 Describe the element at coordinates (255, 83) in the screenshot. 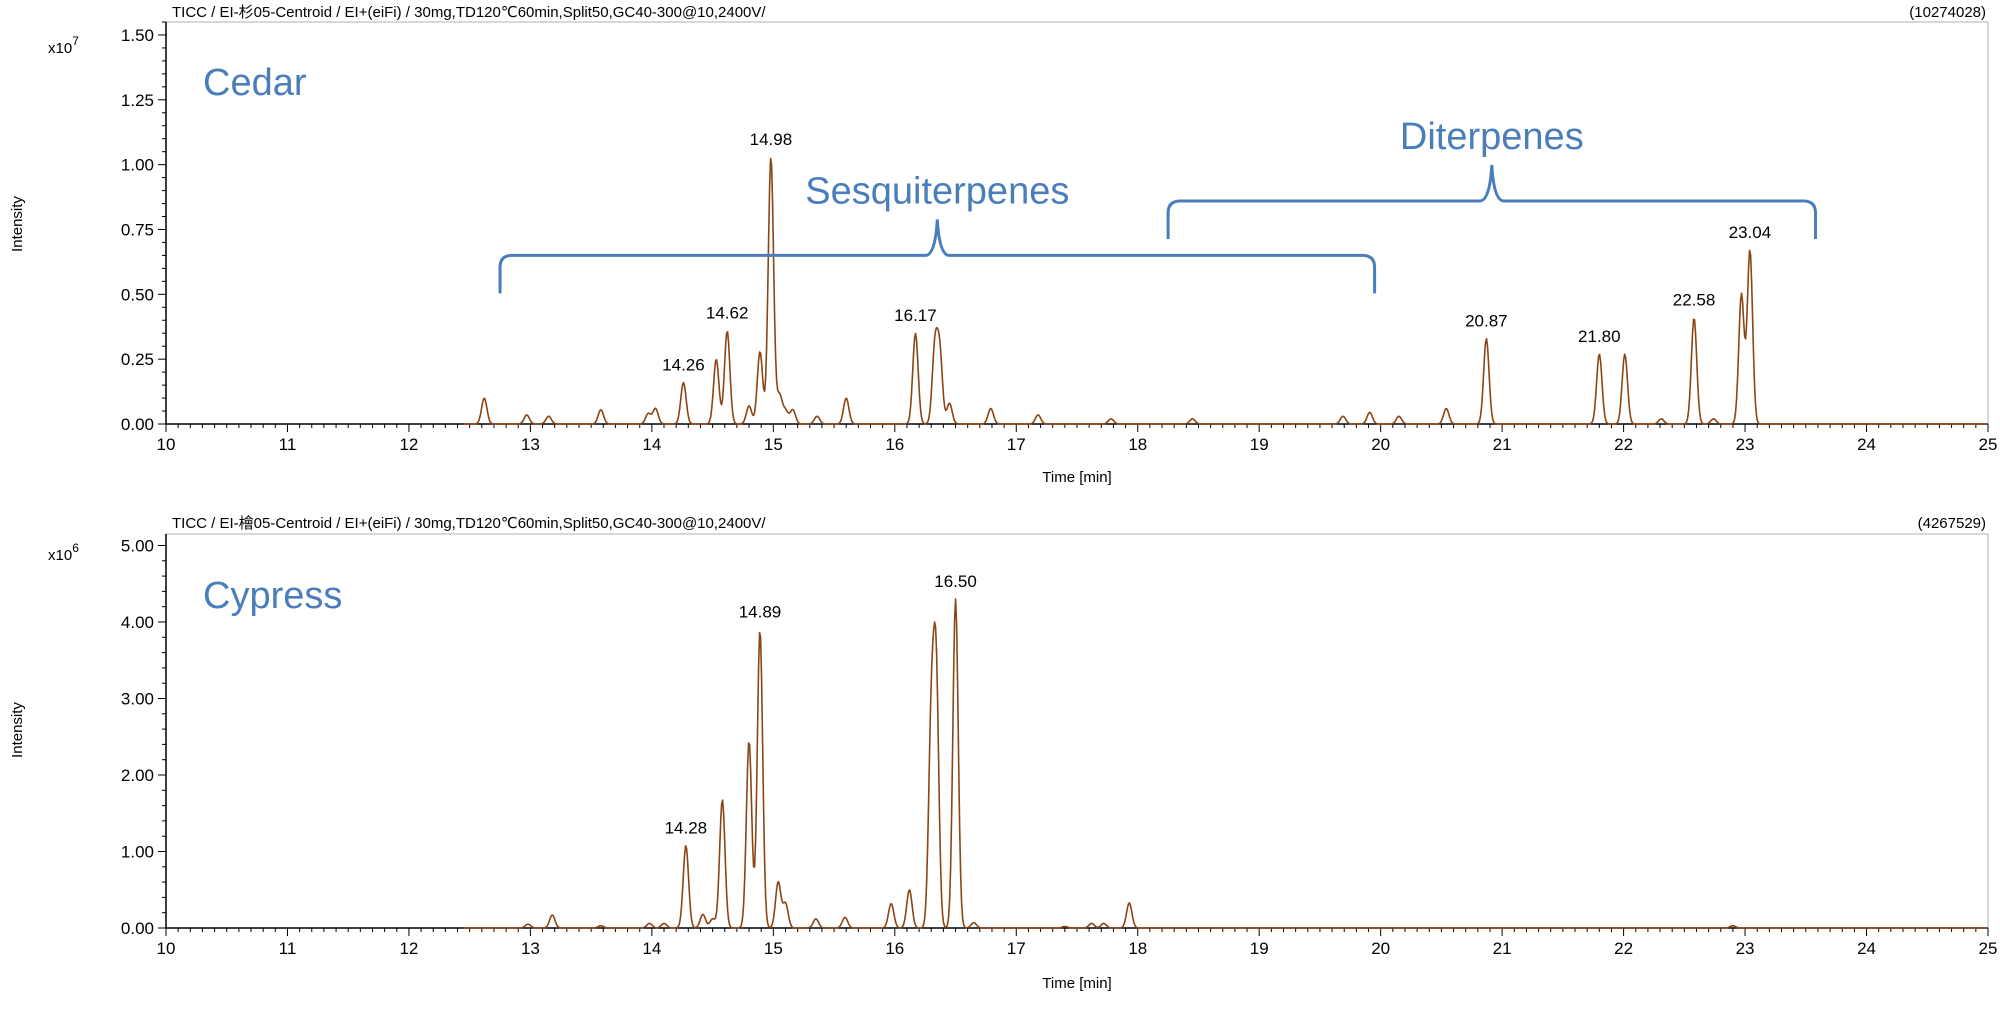

I see `sample-label: Cedar` at that location.